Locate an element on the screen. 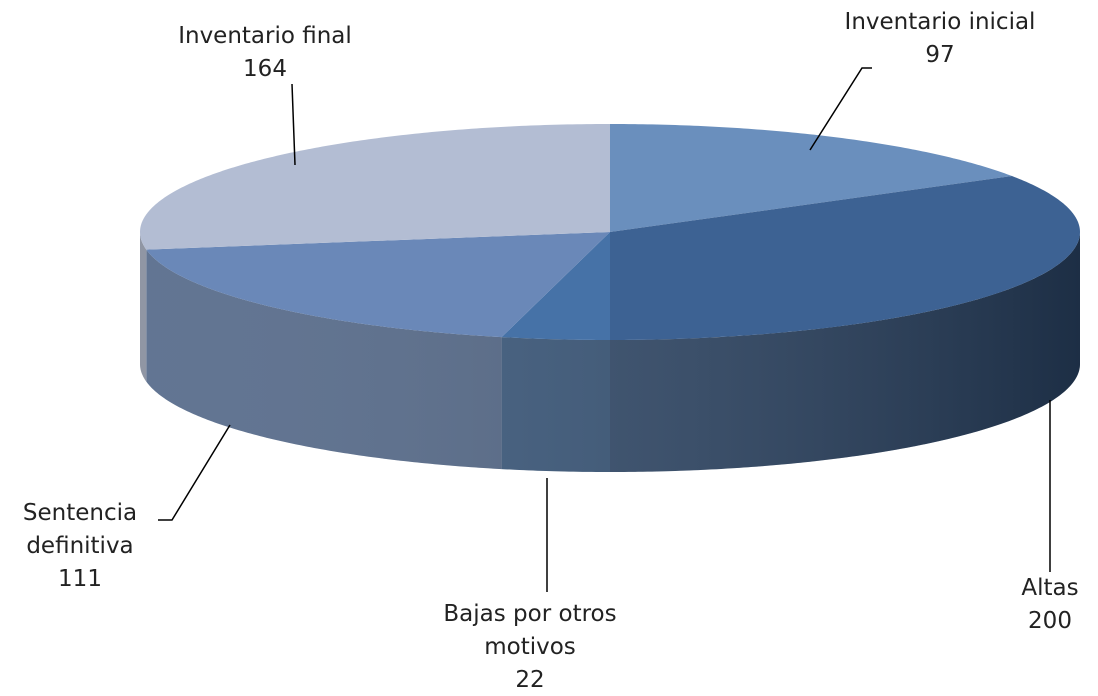  category-label: Sentencia definitiva is located at coordinates (80, 529).